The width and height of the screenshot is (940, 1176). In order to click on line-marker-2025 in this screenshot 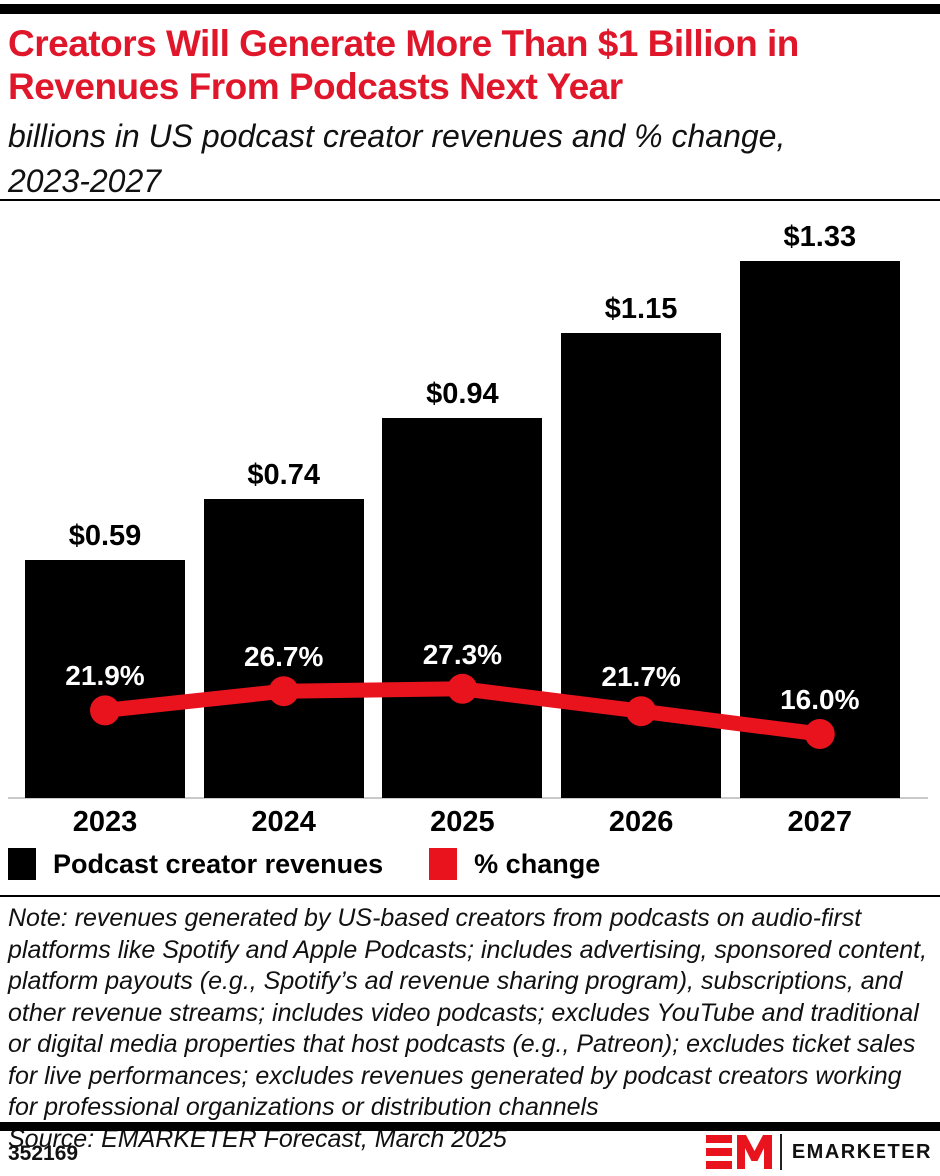, I will do `click(462, 688)`.